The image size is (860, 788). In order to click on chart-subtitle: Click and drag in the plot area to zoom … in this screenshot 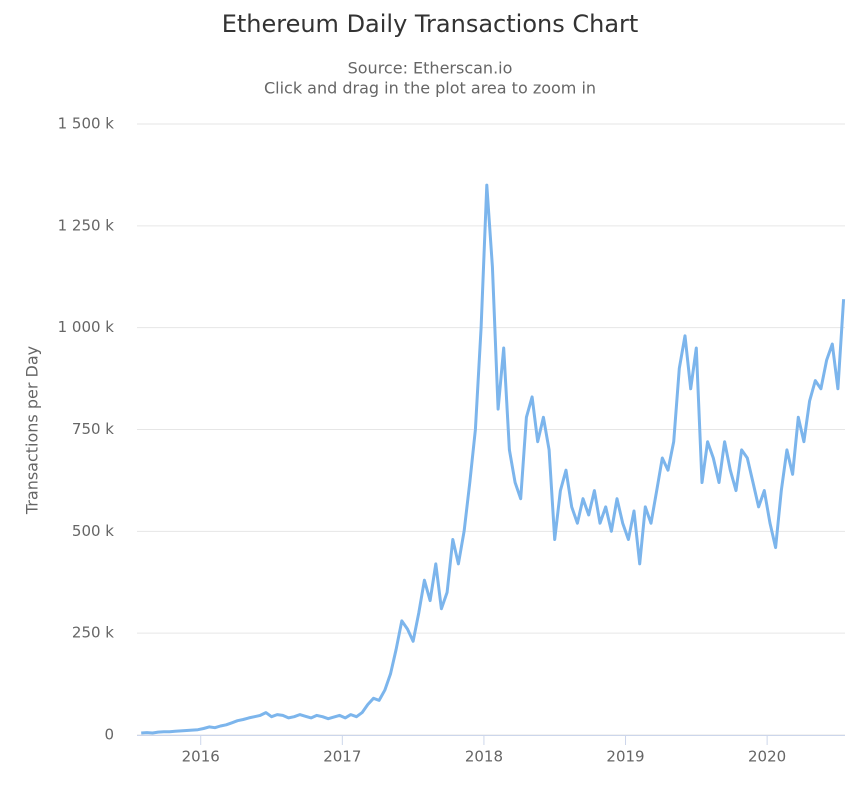, I will do `click(430, 88)`.